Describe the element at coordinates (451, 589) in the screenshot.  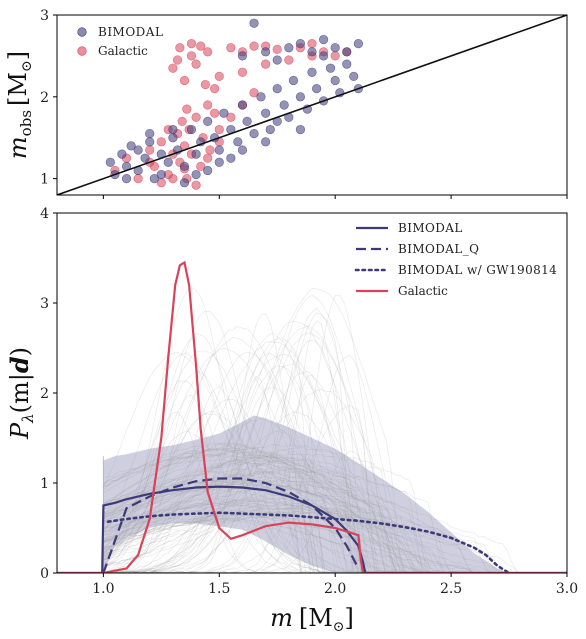
I see `x-tick-label: 2.5` at that location.